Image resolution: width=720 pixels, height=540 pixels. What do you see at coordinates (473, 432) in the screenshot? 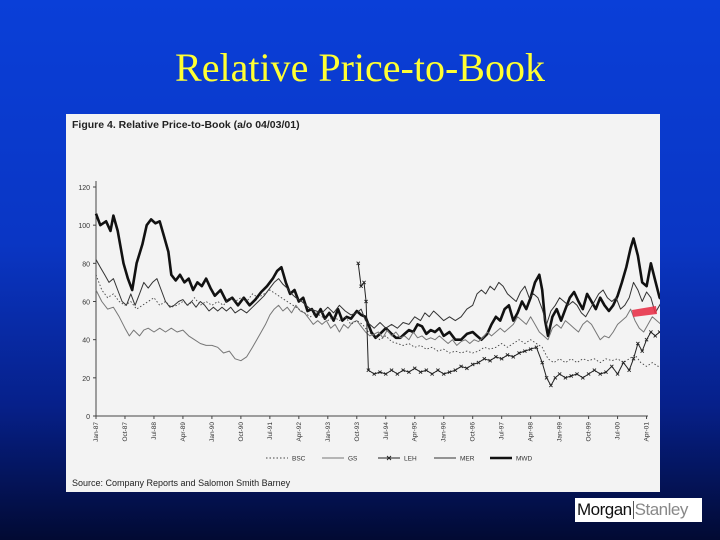
I see `x-tick-label-Oct-96: Oct-96` at bounding box center [473, 432].